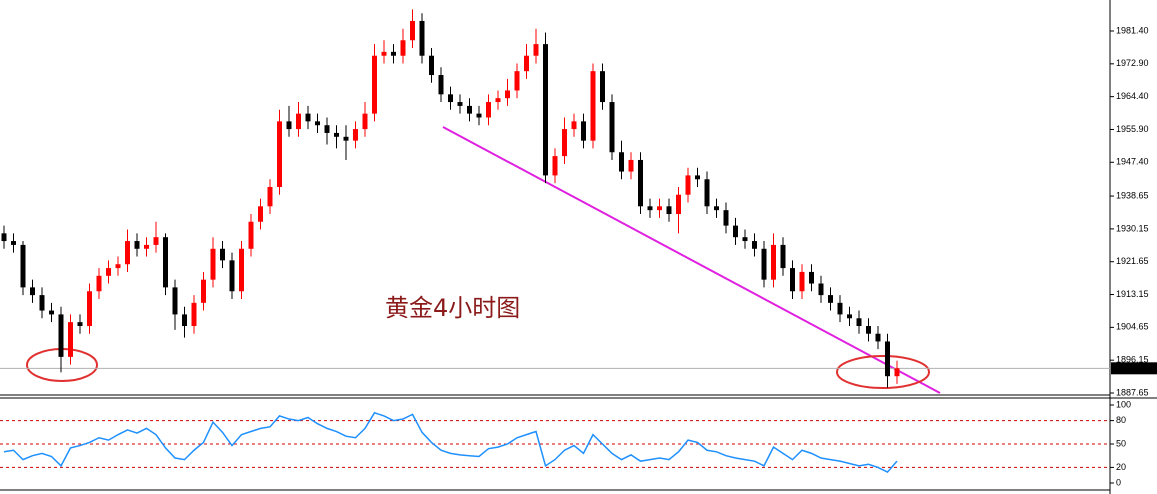 This screenshot has width=1157, height=494. I want to click on y-tick-label: 1981.40, so click(1132, 30).